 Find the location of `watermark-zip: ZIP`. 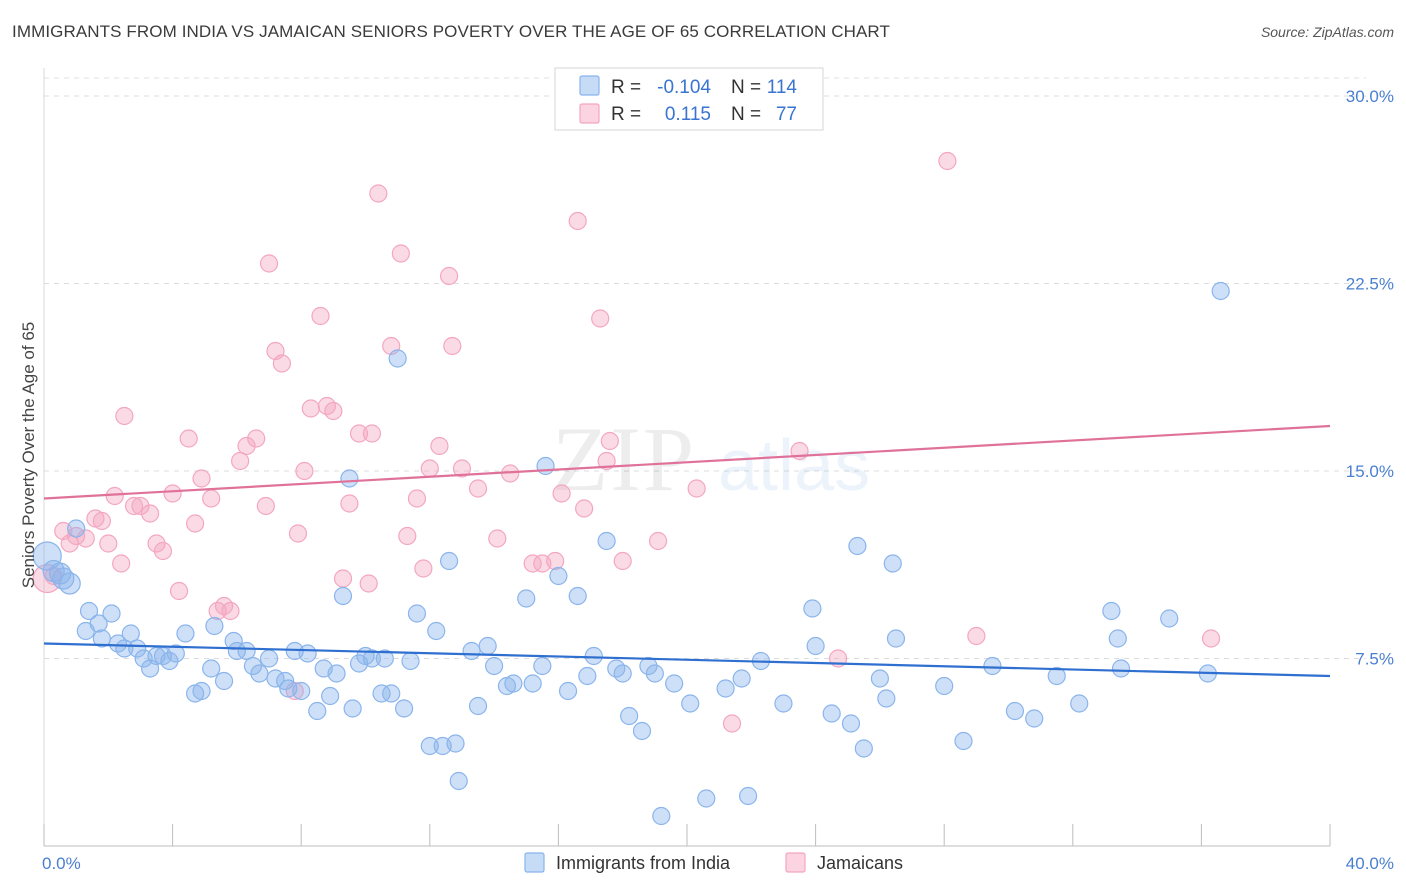

watermark-zip: ZIP is located at coordinates (624, 459).